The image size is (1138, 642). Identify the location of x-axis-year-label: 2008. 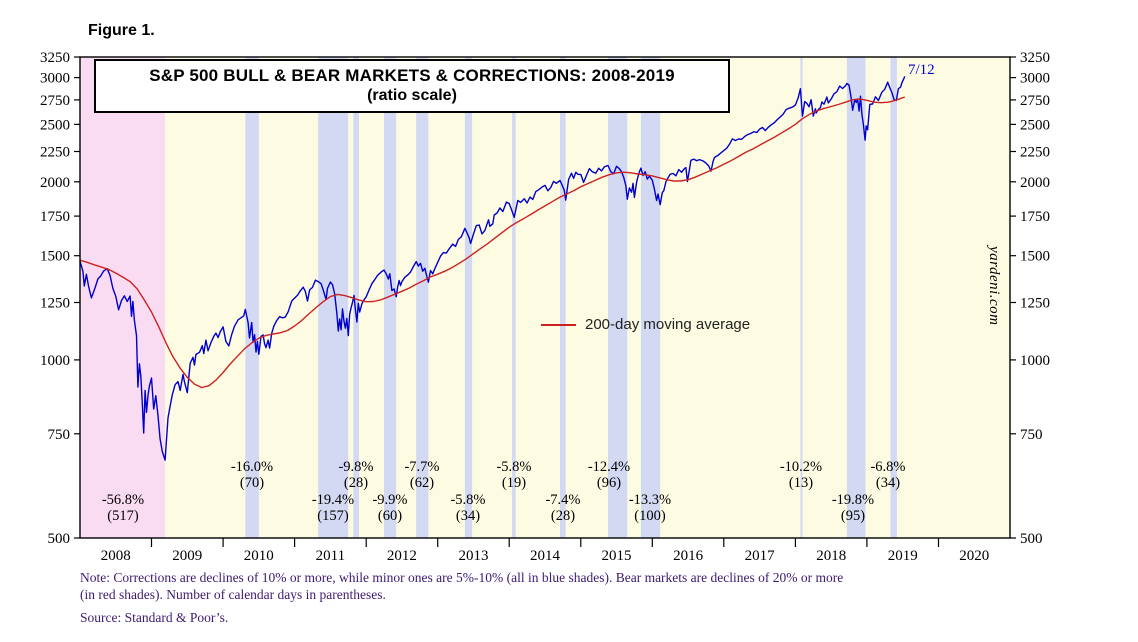
(116, 556).